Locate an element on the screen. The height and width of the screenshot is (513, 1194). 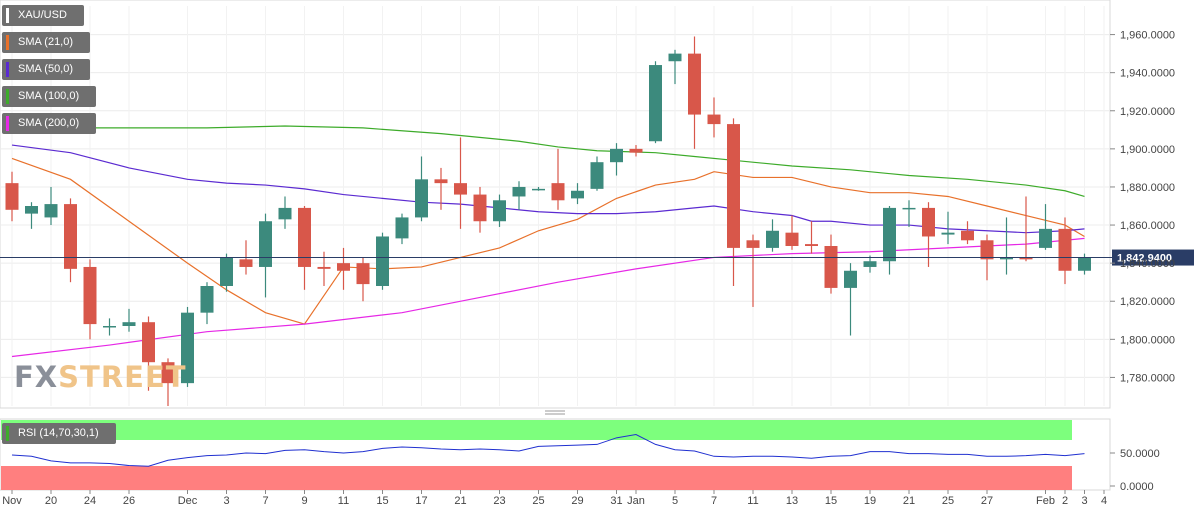
x-tick-label: Nov is located at coordinates (12, 501).